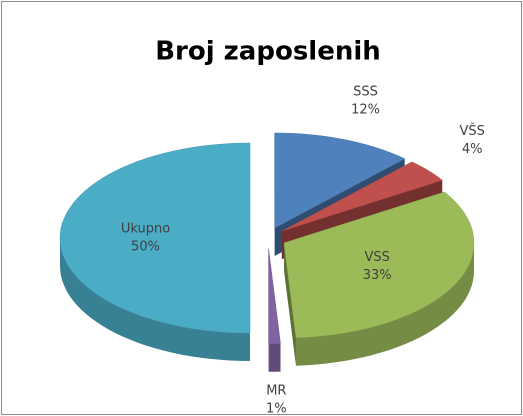 This screenshot has height=416, width=523. What do you see at coordinates (376, 257) in the screenshot?
I see `data-label-name: VSS` at bounding box center [376, 257].